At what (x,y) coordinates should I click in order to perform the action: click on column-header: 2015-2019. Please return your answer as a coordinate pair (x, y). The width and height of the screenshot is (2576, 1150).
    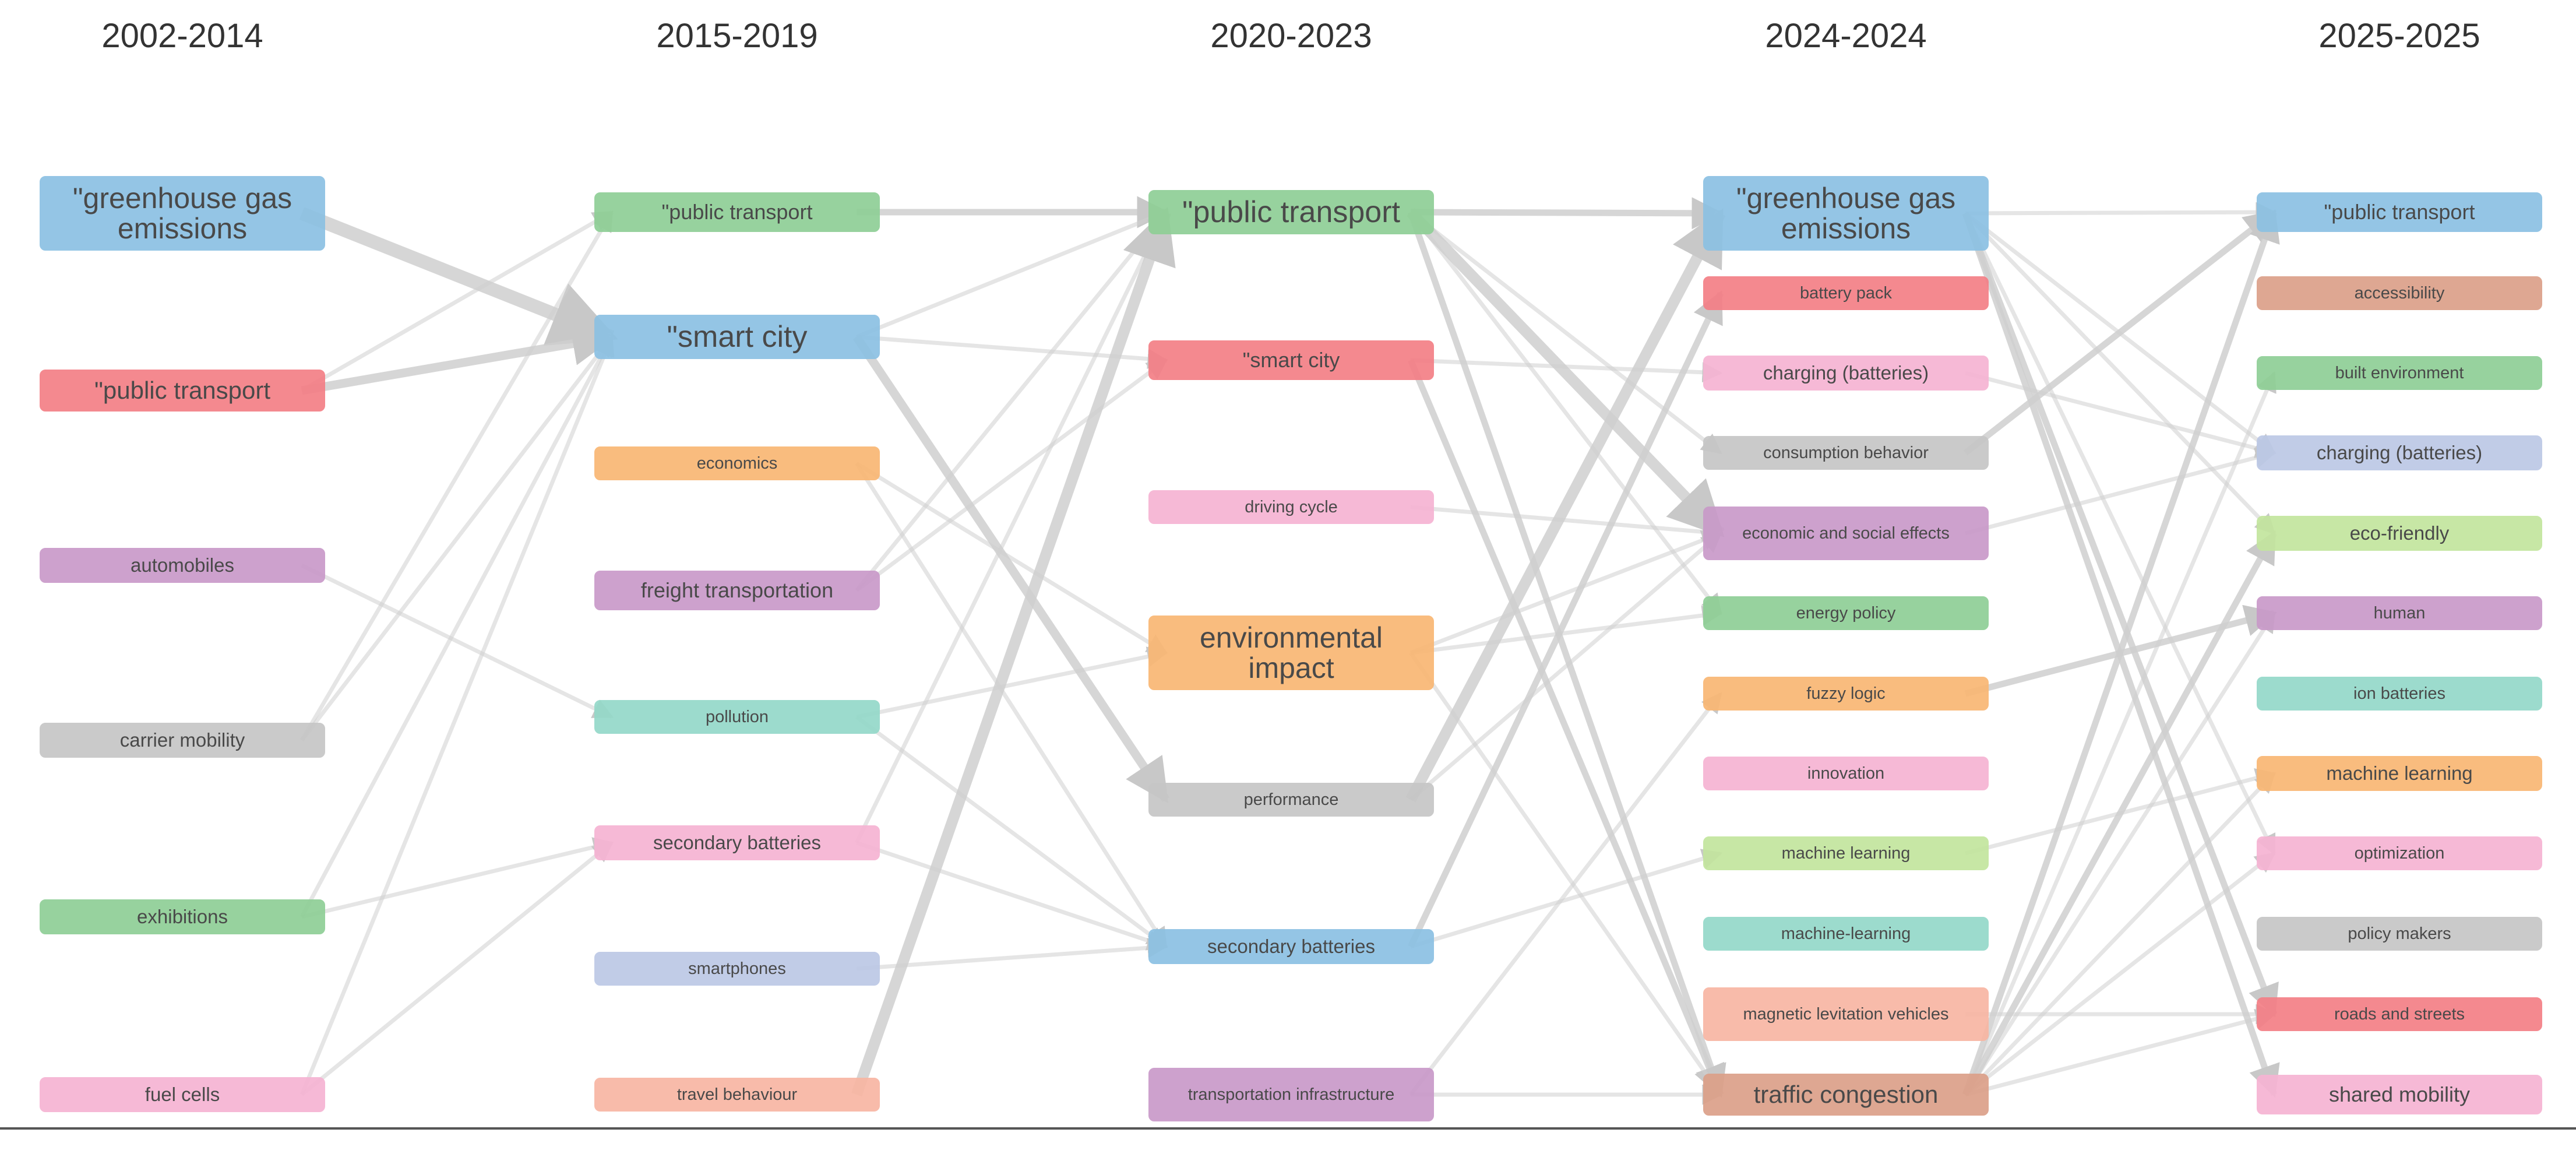
    Looking at the image, I should click on (737, 36).